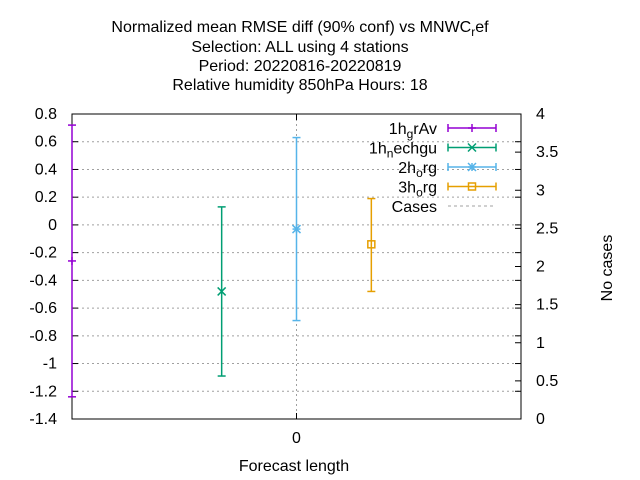 The height and width of the screenshot is (480, 640). What do you see at coordinates (43, 280) in the screenshot?
I see `y-tick-label: -0.4` at bounding box center [43, 280].